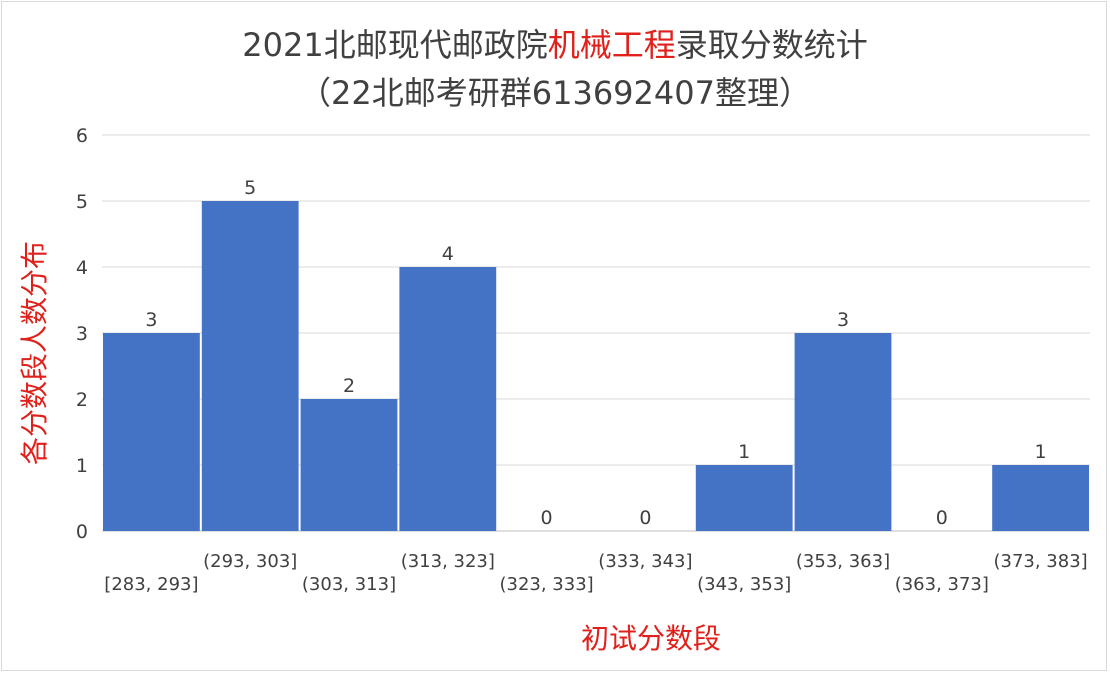 Image resolution: width=1110 pixels, height=674 pixels. I want to click on y-tick-label: 0, so click(82, 532).